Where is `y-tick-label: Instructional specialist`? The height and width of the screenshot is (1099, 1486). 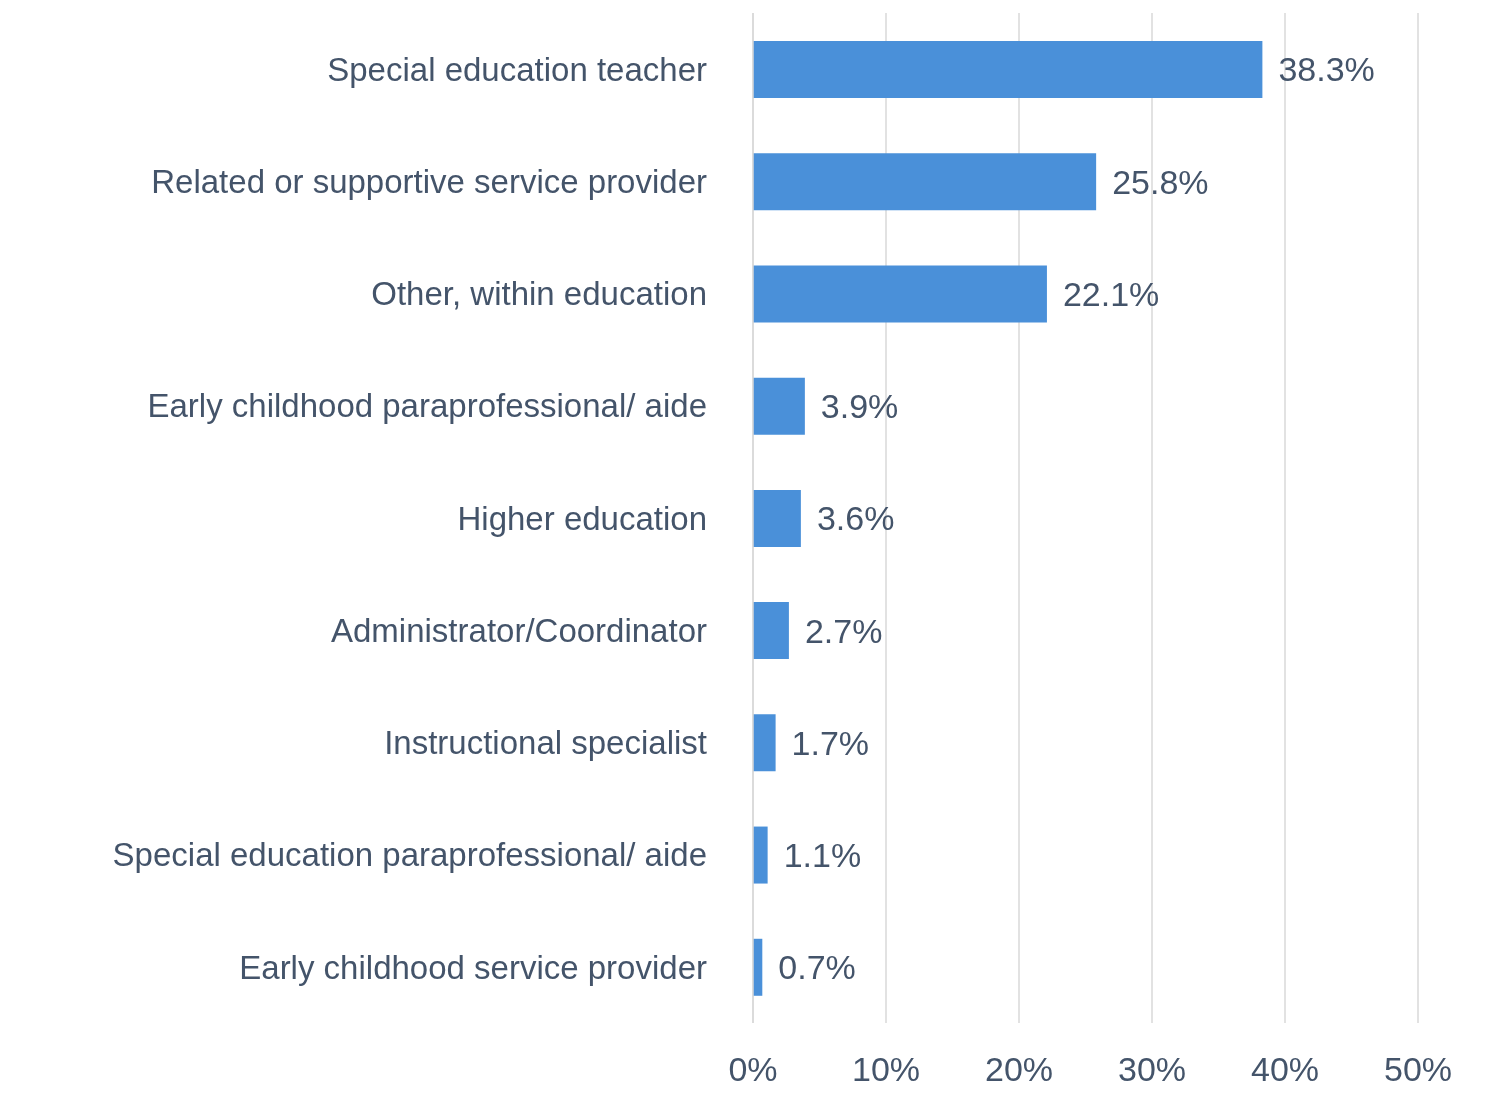
y-tick-label: Instructional specialist is located at coordinates (545, 743).